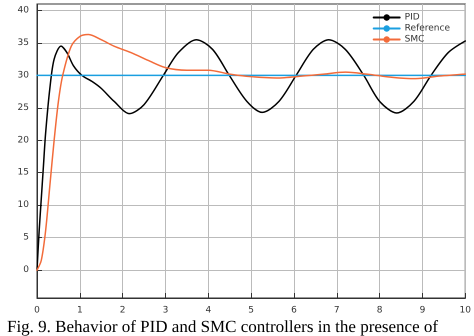  I want to click on x-tick-label: 0, so click(37, 311).